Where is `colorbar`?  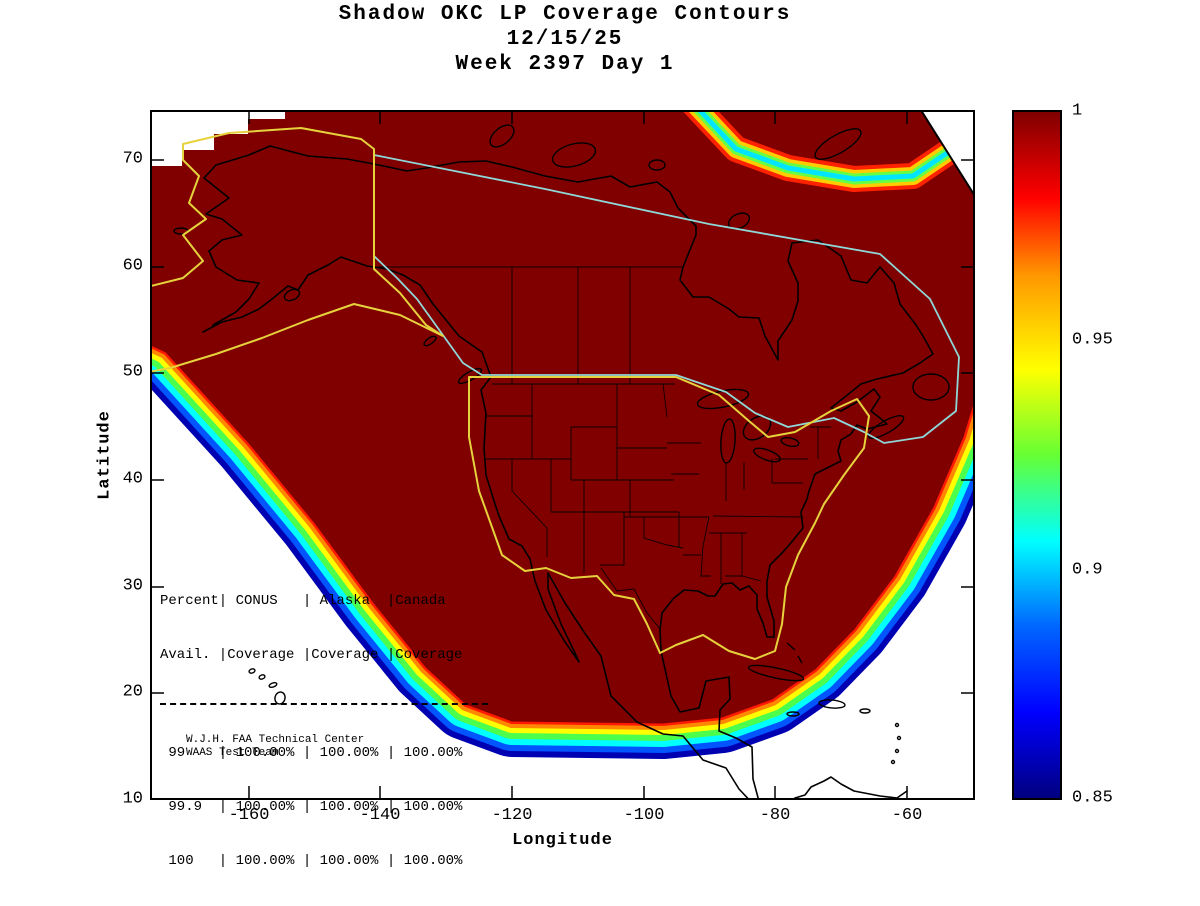 colorbar is located at coordinates (1037, 455).